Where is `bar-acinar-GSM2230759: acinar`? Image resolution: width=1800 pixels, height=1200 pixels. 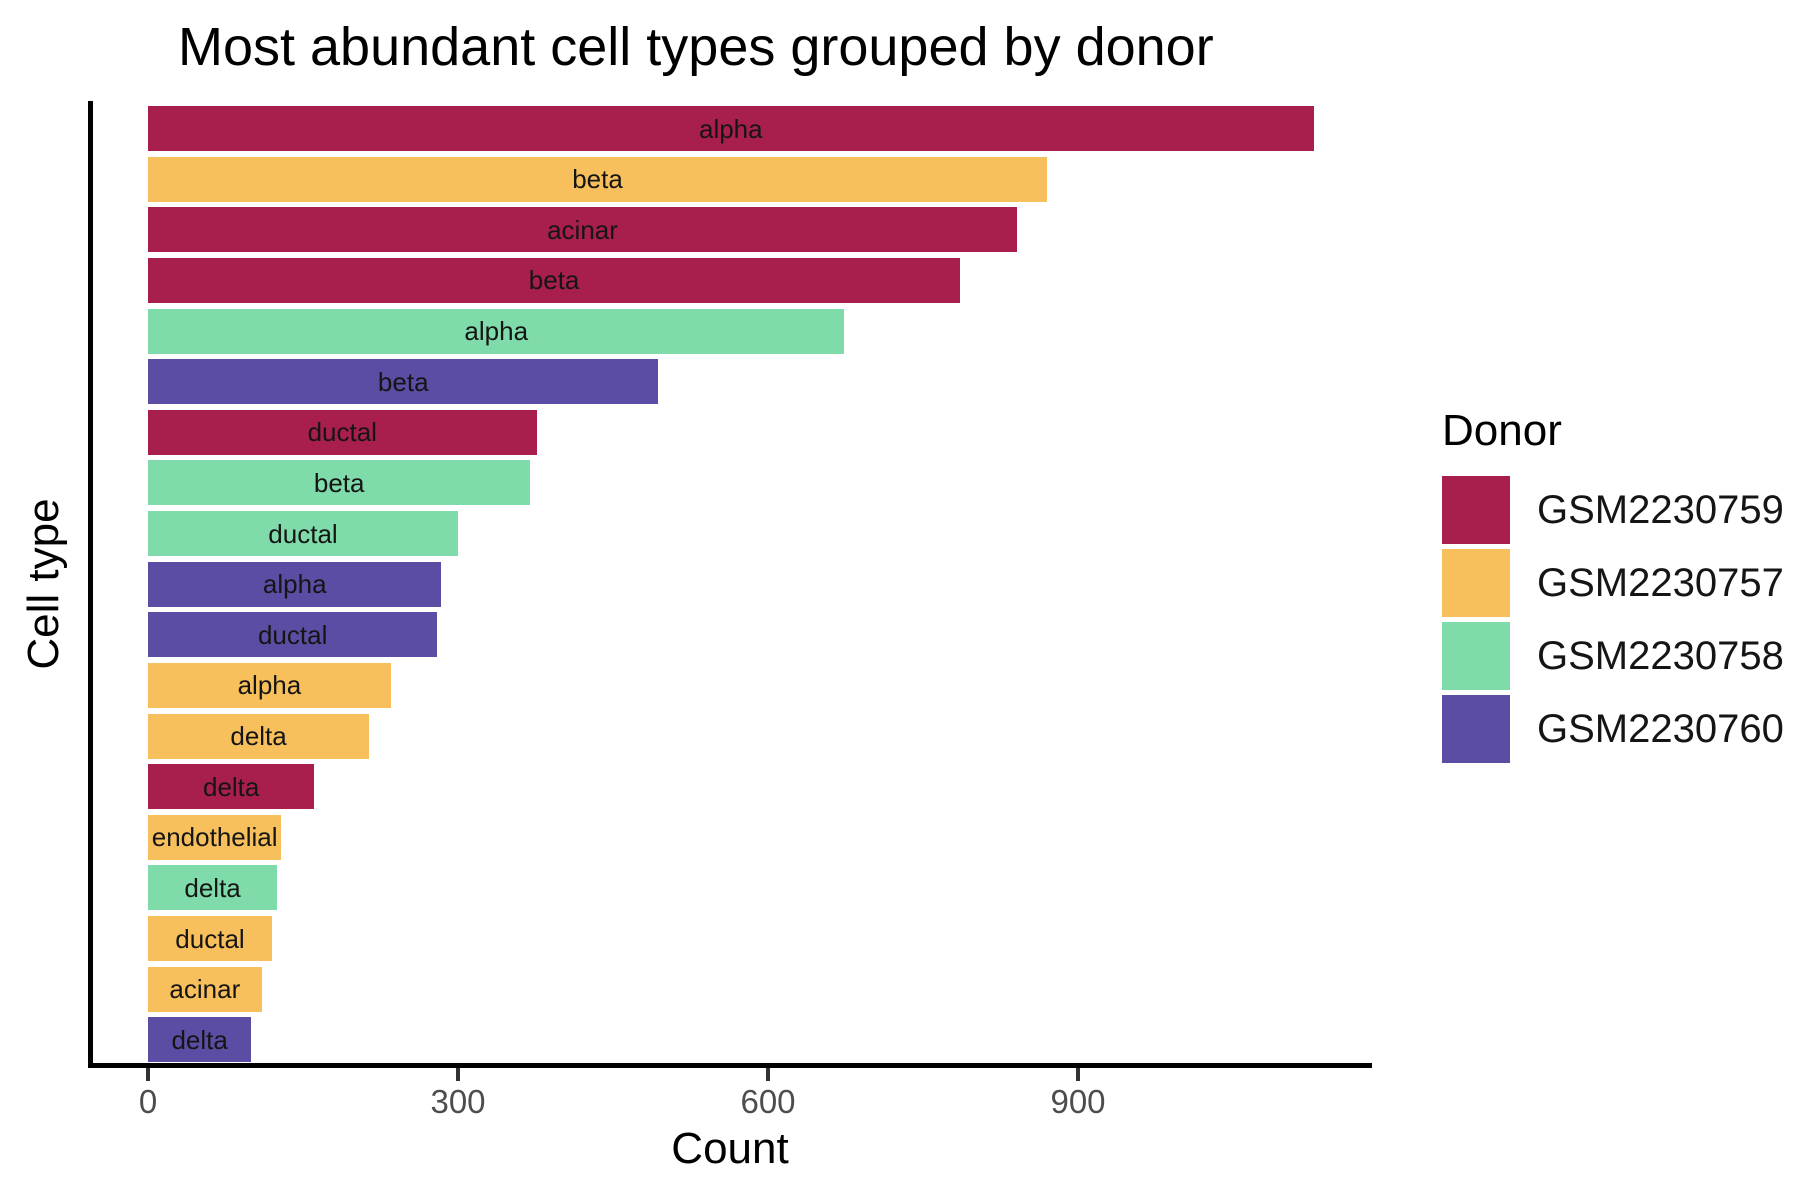 bar-acinar-GSM2230759: acinar is located at coordinates (583, 230).